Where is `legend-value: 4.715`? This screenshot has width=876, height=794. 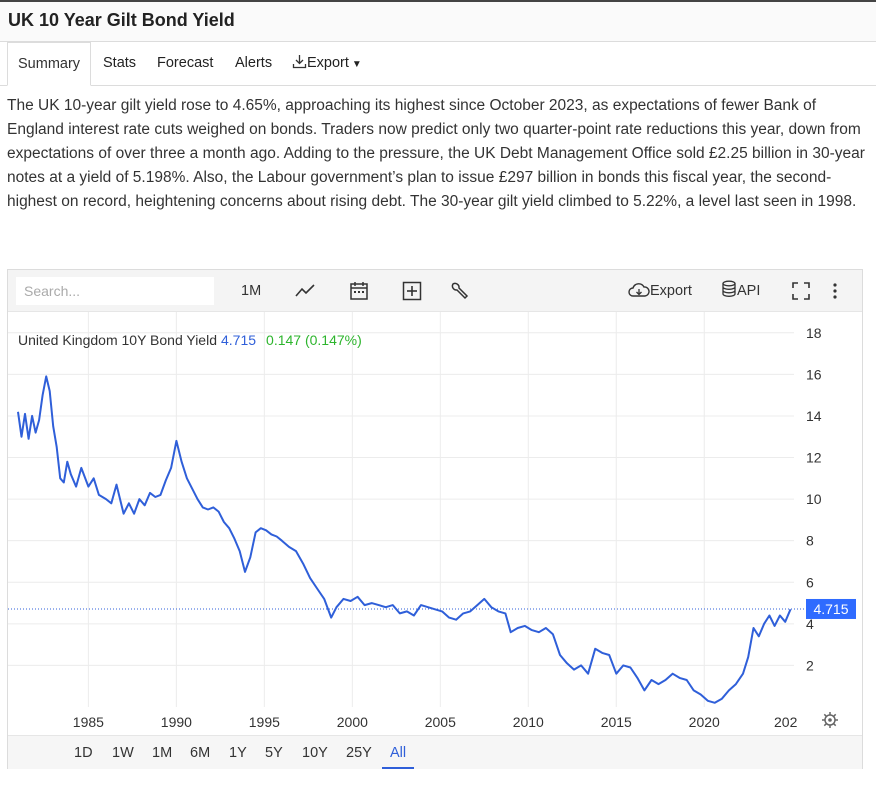 legend-value: 4.715 is located at coordinates (239, 340).